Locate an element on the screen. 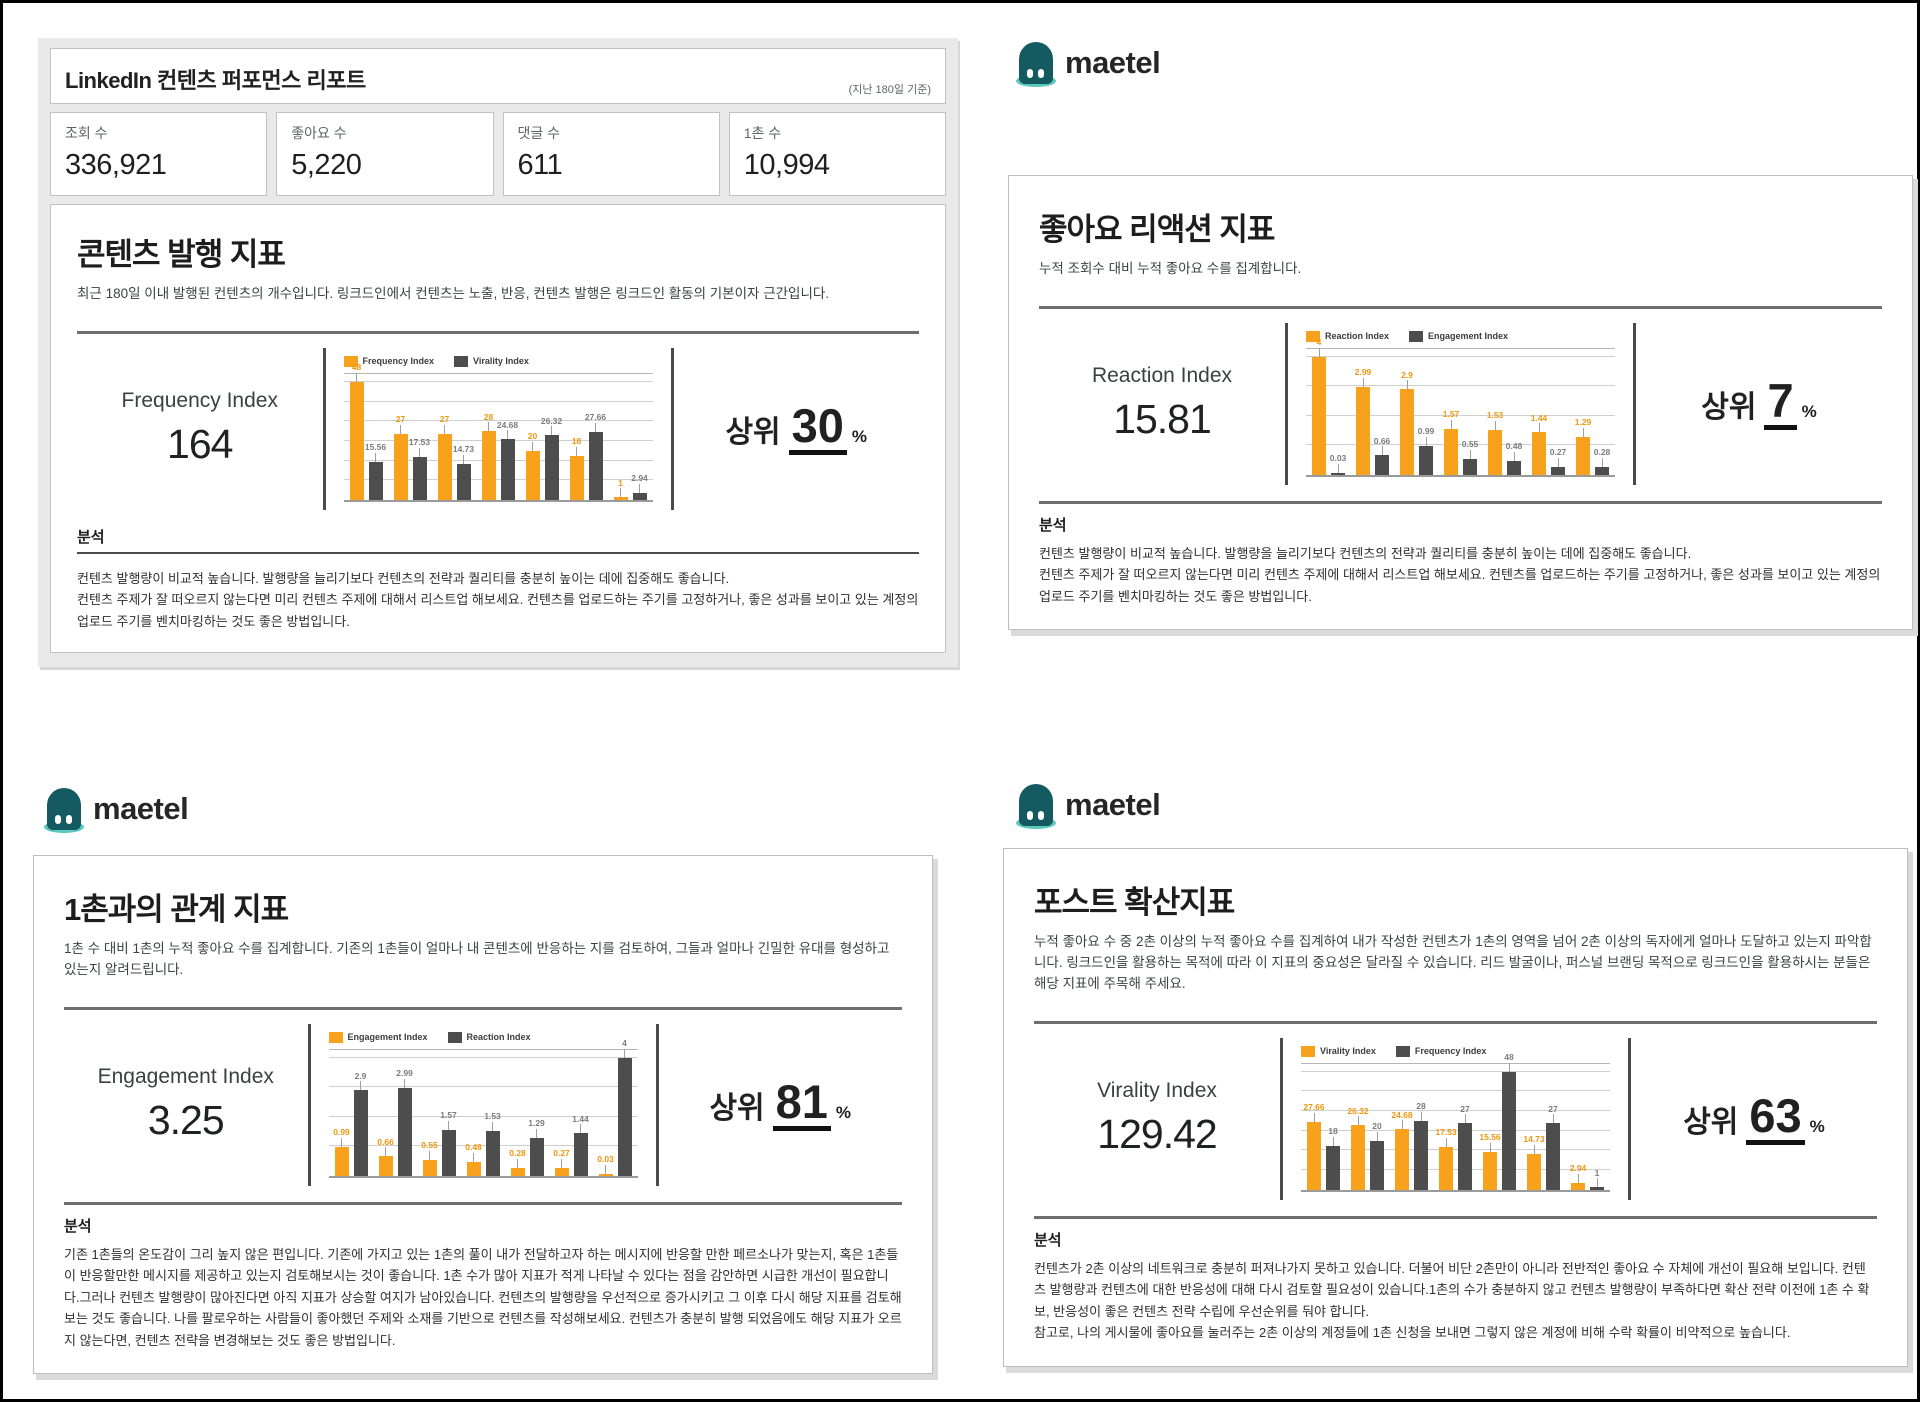 Image resolution: width=1920 pixels, height=1402 pixels. bar-wrap: 24.68 is located at coordinates (1402, 1150).